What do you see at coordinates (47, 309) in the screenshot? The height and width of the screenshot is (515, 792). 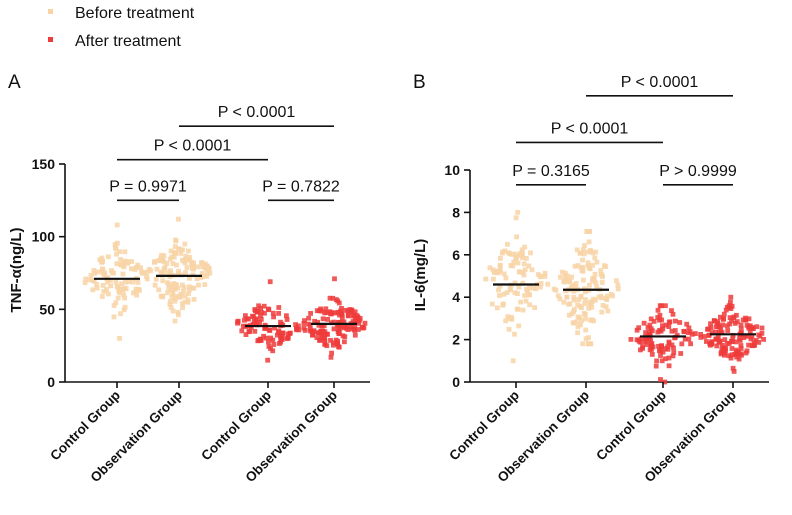 I see `panel-a-y-tick-label: 50` at bounding box center [47, 309].